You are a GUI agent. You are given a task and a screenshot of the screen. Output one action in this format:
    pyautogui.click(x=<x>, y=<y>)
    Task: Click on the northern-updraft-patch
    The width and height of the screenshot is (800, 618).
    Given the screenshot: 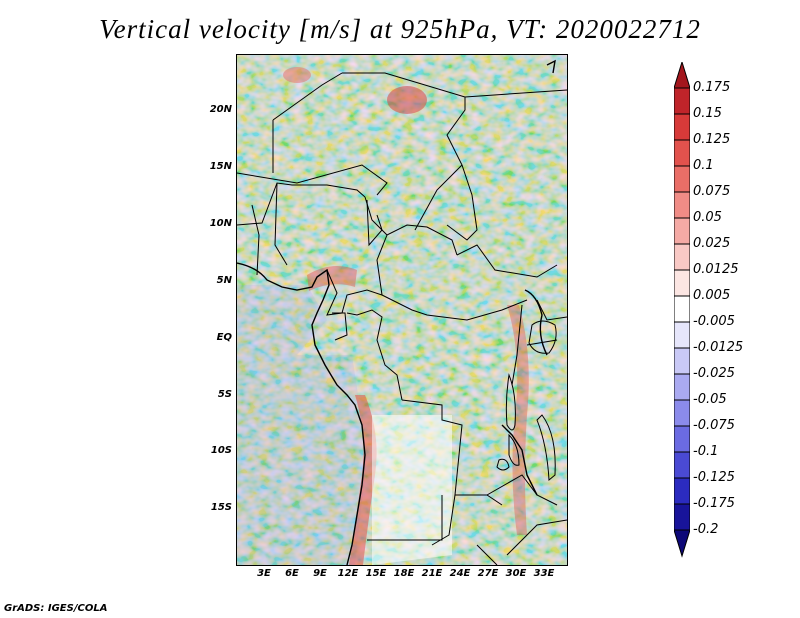 What is the action you would take?
    pyautogui.click(x=297, y=75)
    